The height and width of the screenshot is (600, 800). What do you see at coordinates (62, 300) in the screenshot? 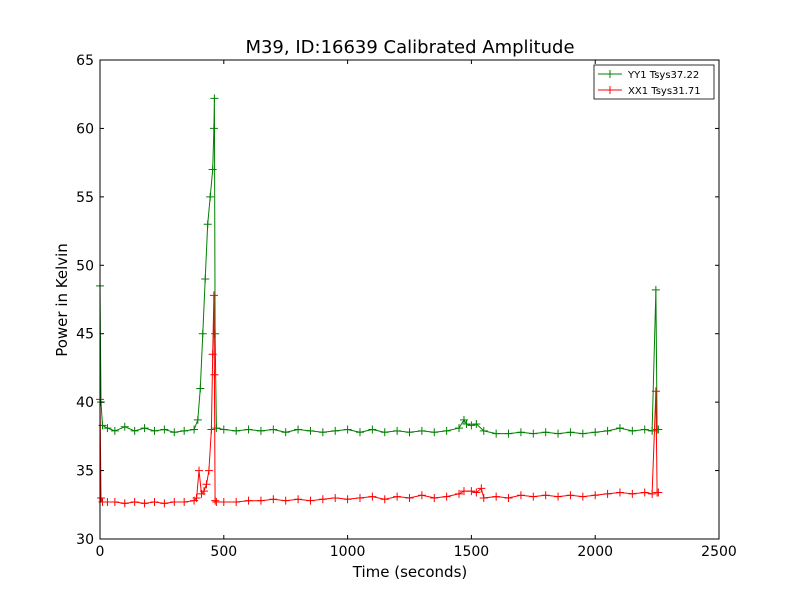
I see `y-axis-label: Power in Kelvin` at bounding box center [62, 300].